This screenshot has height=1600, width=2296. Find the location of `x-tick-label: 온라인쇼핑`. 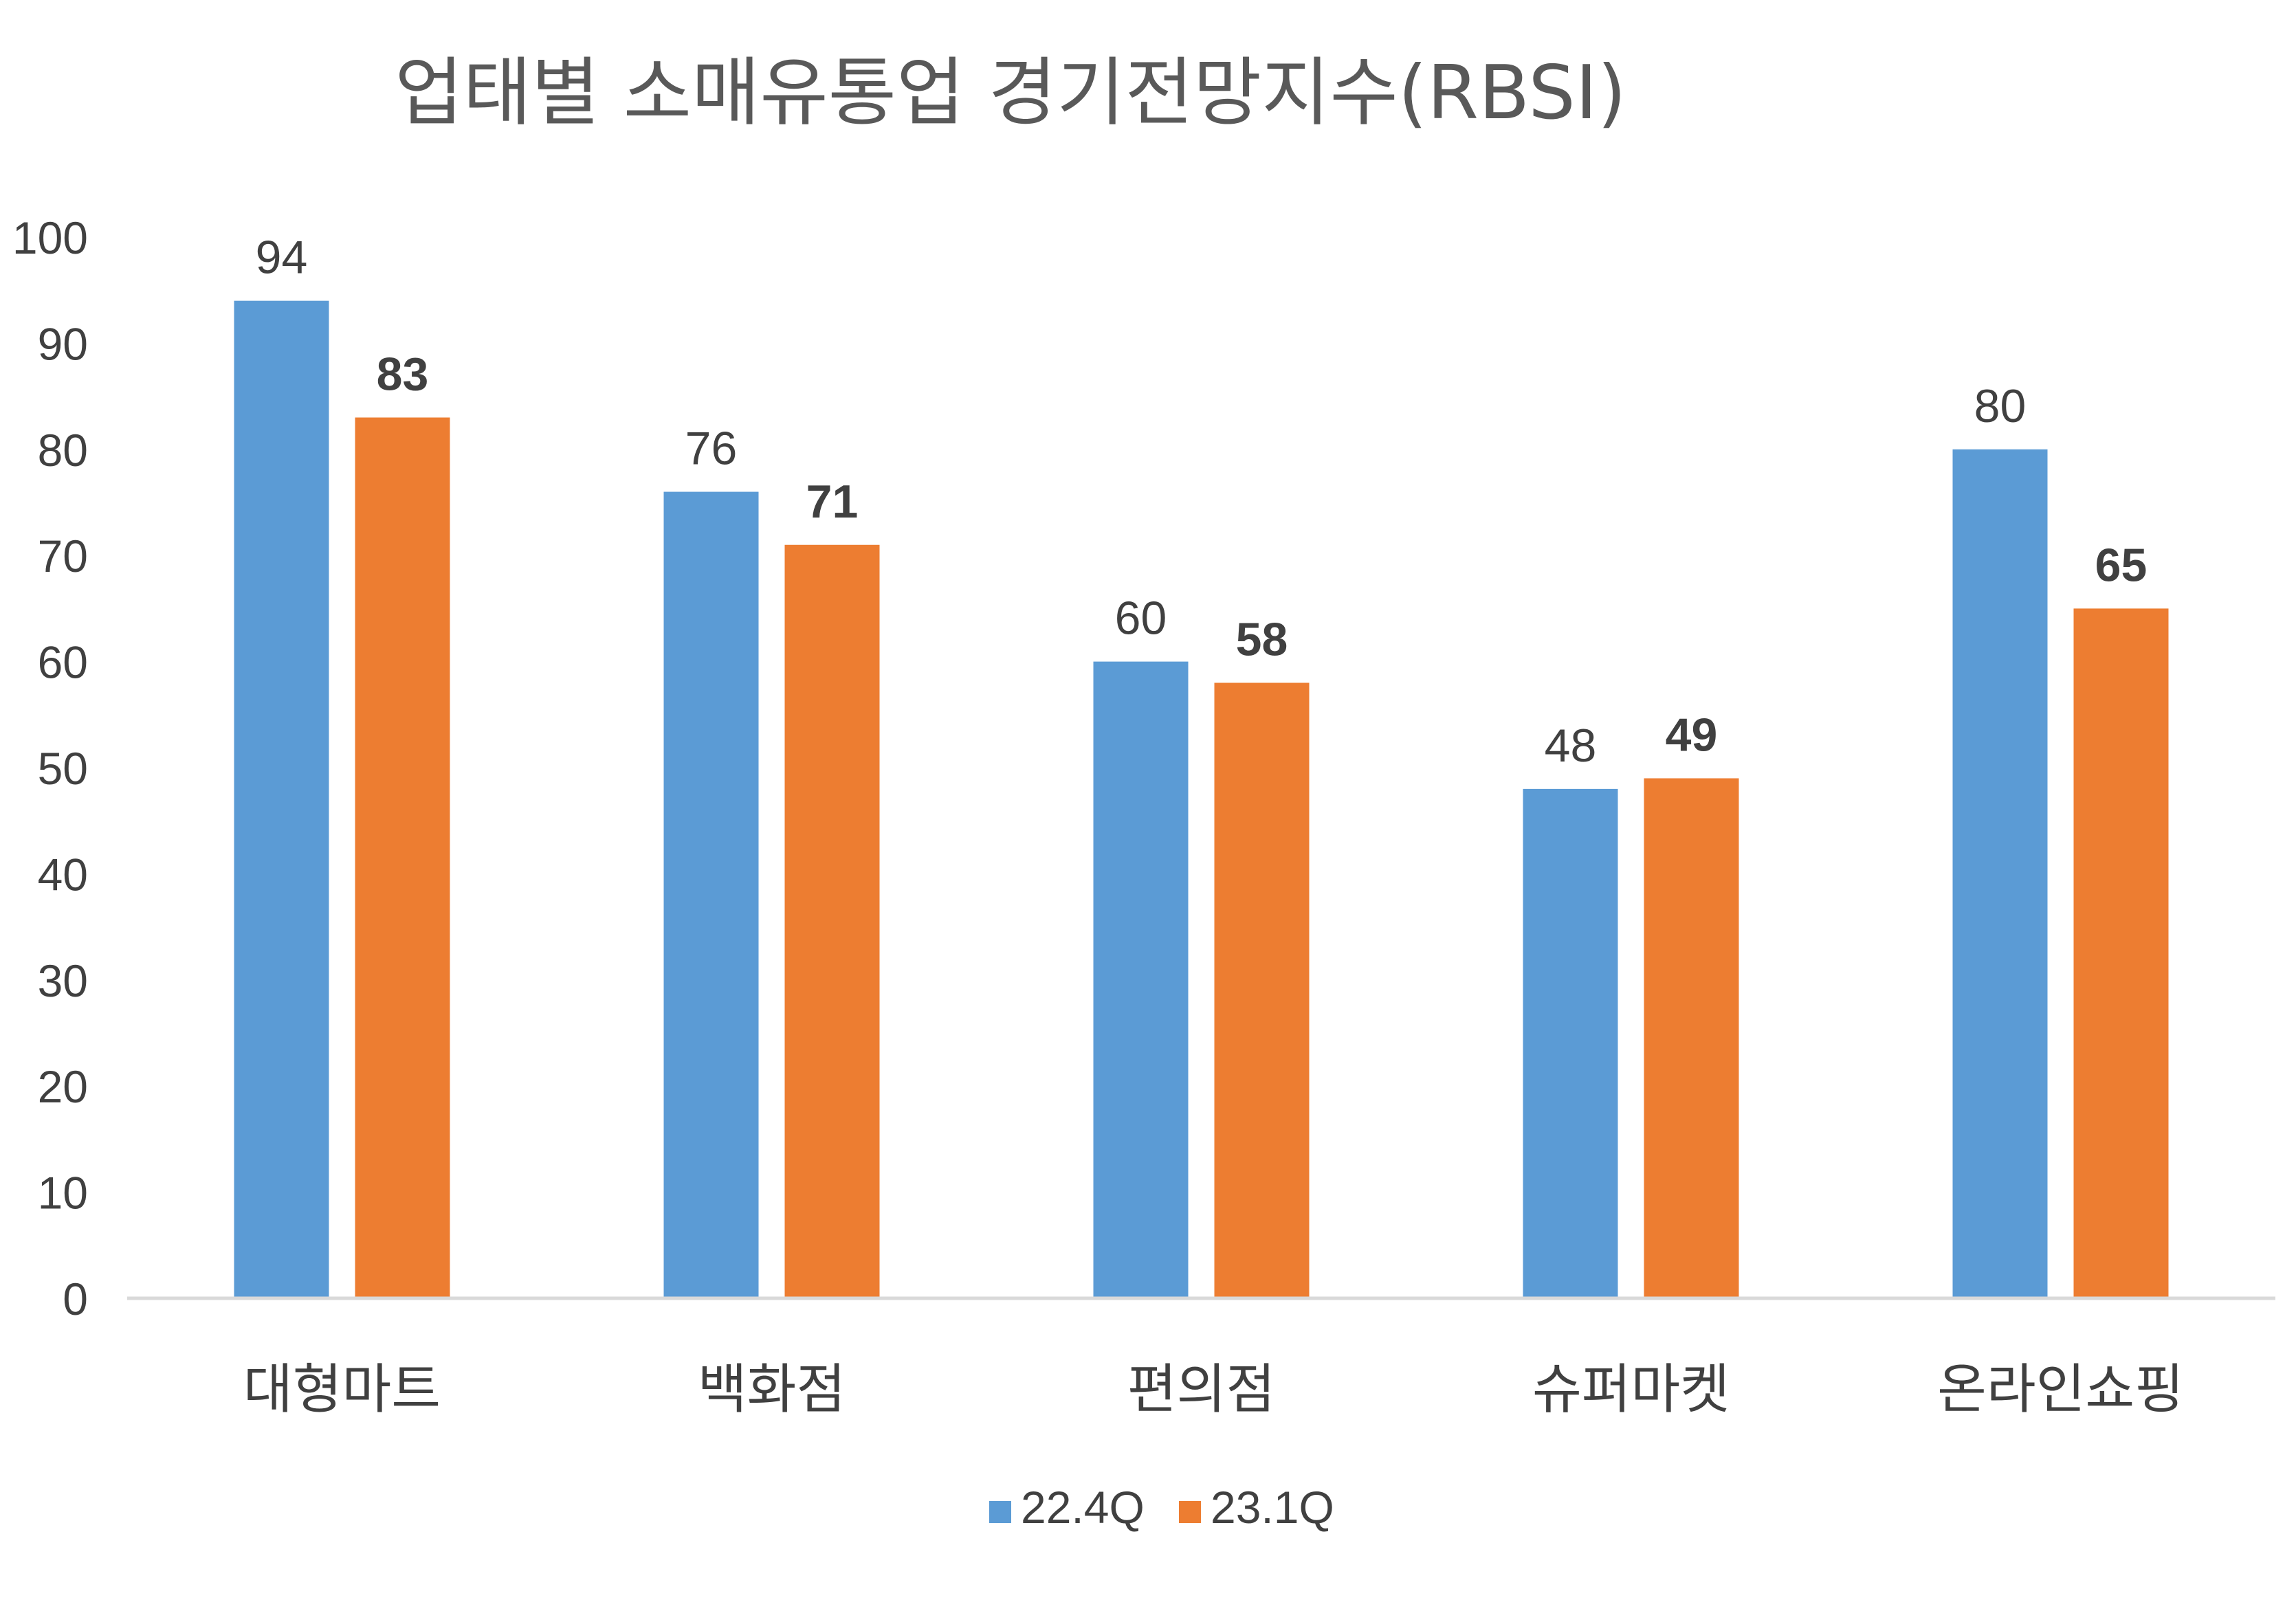

x-tick-label: 온라인쇼핑 is located at coordinates (2060, 1390).